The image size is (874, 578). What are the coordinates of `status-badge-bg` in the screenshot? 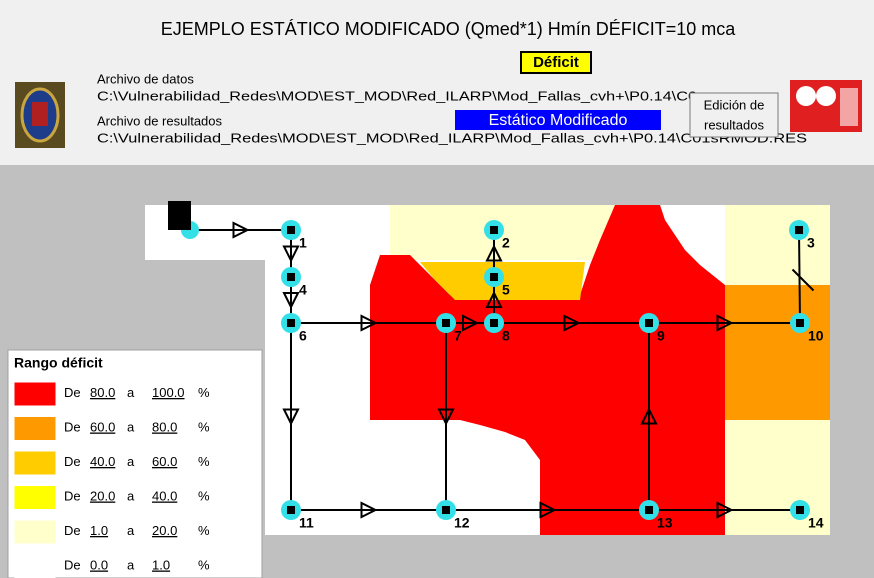 It's located at (556, 62).